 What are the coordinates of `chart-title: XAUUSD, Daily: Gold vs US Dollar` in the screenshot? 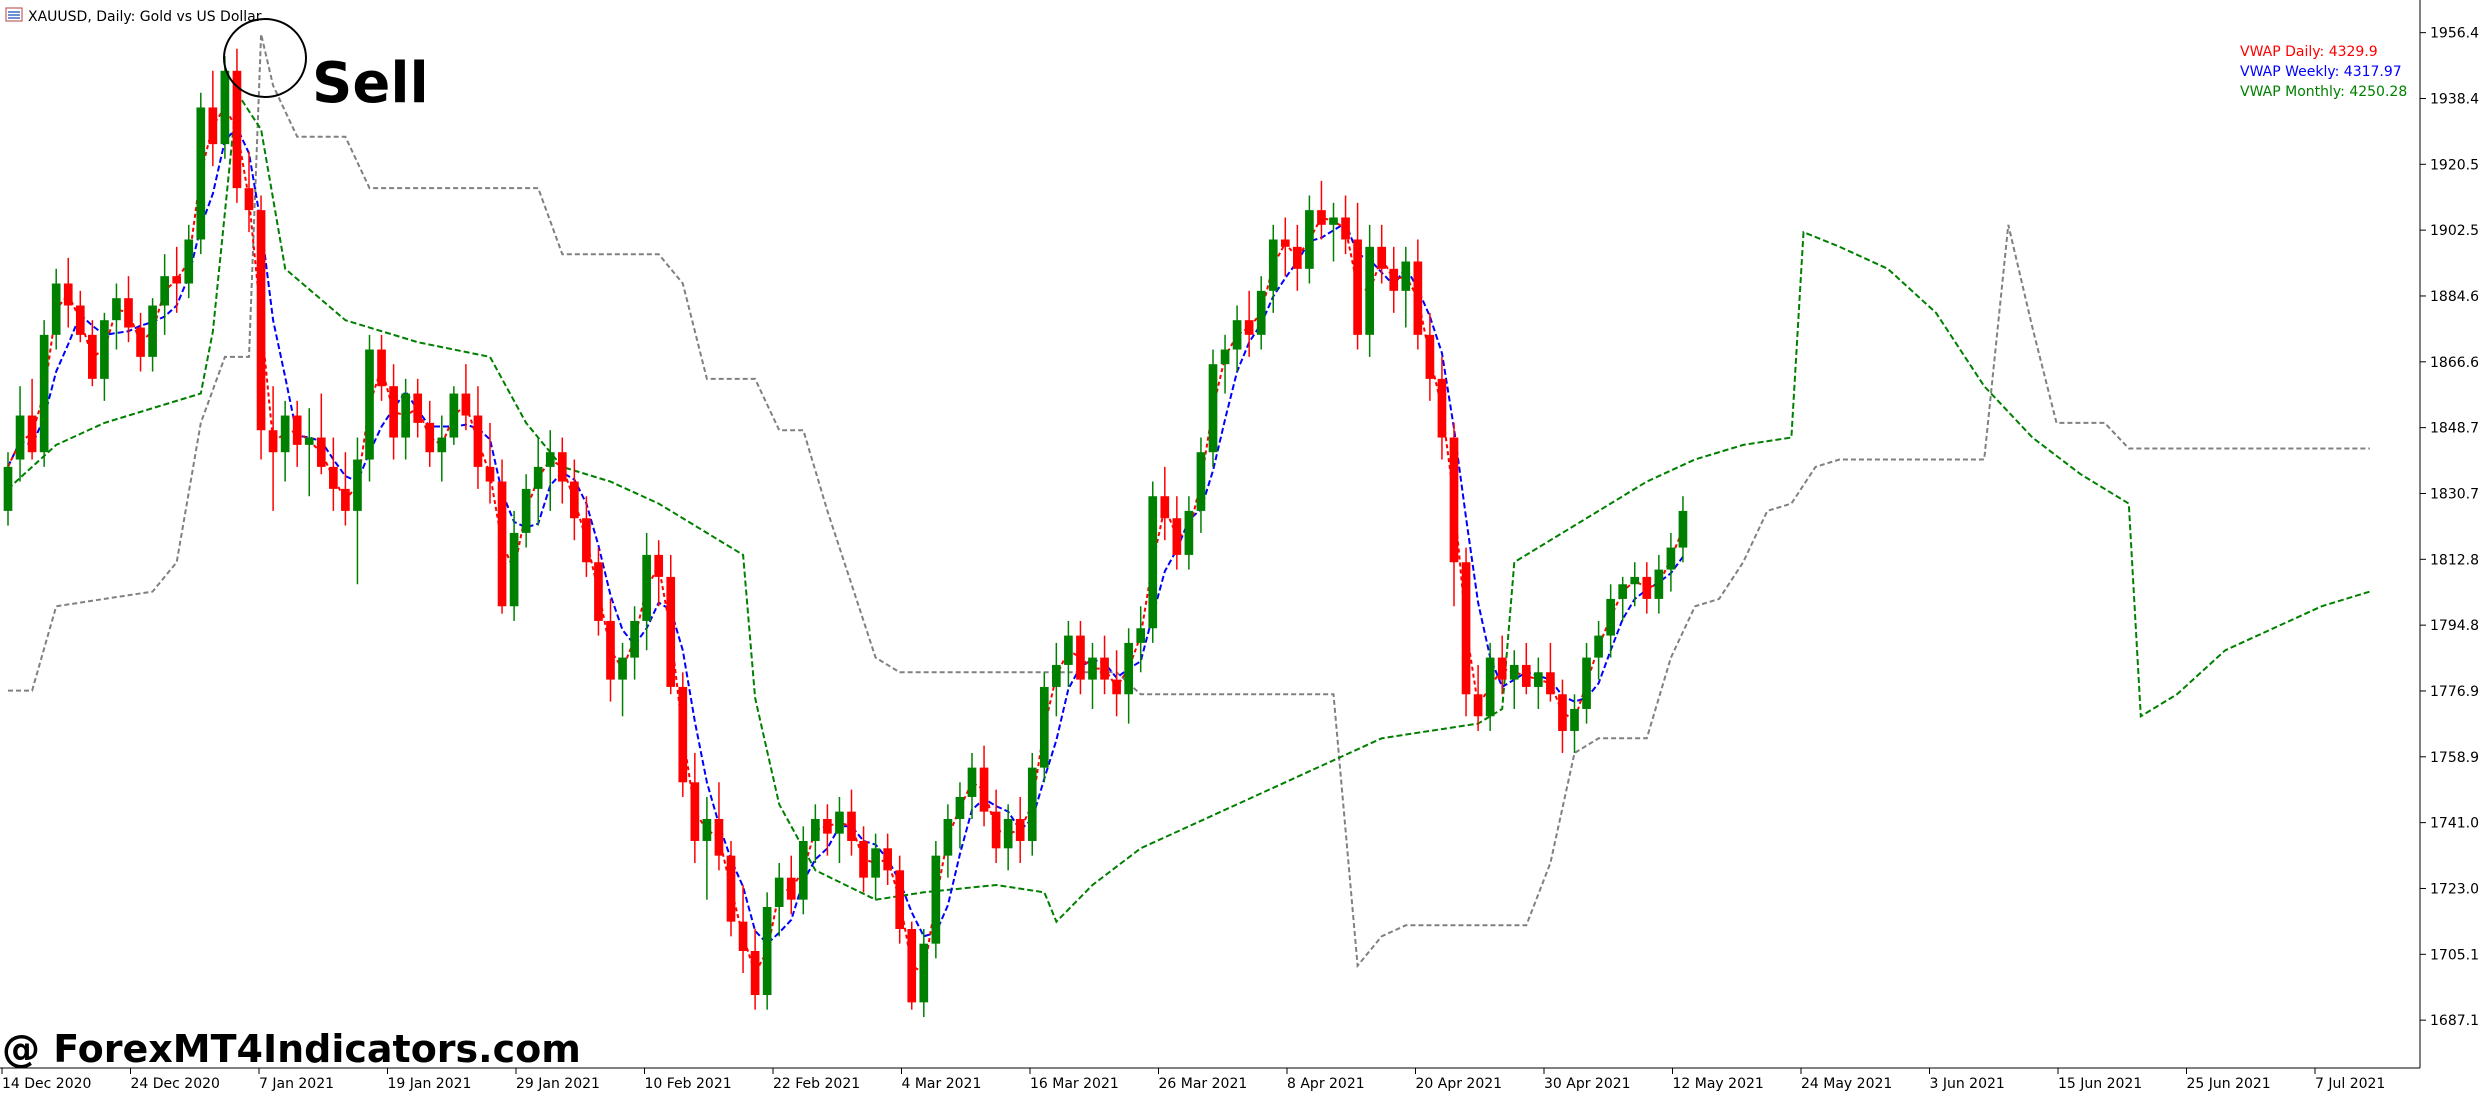 It's located at (133, 16).